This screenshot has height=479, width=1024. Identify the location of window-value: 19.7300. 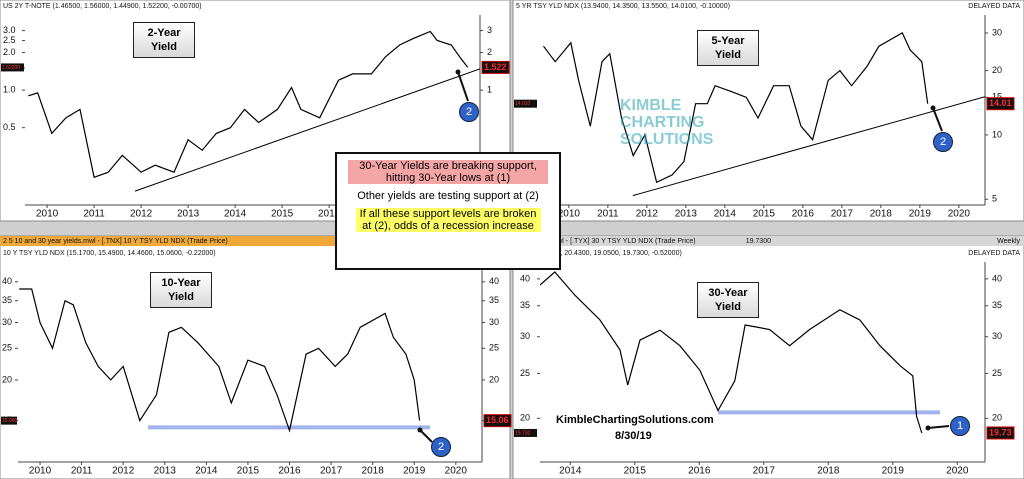
(758, 241).